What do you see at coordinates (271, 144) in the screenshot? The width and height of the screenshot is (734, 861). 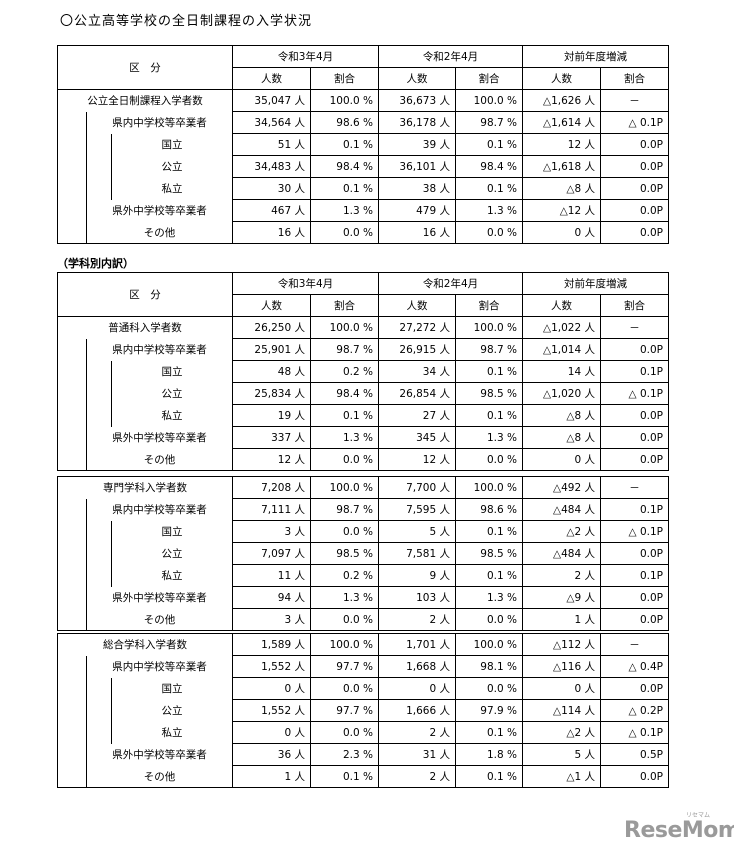 I see `cell: 51 人` at bounding box center [271, 144].